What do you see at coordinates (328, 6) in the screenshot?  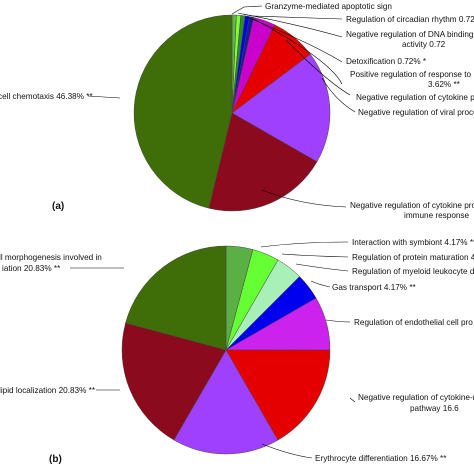 I see `label-granzyme: Granzyme-mediated apoptotic sign` at bounding box center [328, 6].